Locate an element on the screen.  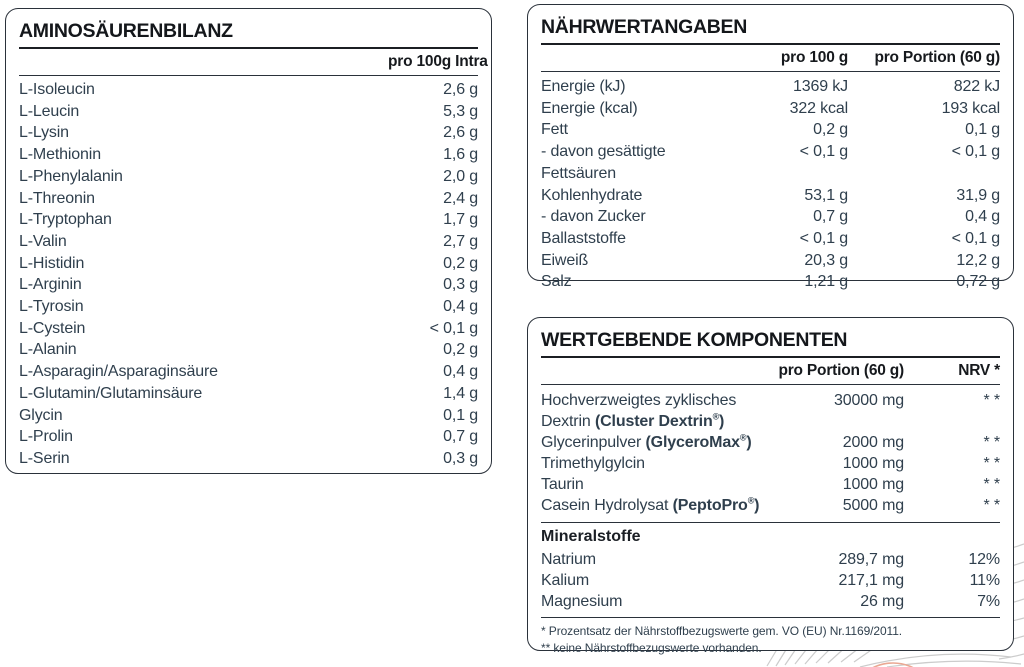
row-value-portion: 0,1 g is located at coordinates (982, 130).